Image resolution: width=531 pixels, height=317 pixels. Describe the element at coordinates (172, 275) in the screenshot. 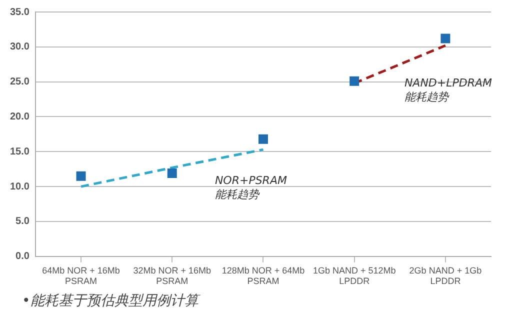

I see `x-tick-label: 32Mb NOR + 16Mb PSRAM` at that location.